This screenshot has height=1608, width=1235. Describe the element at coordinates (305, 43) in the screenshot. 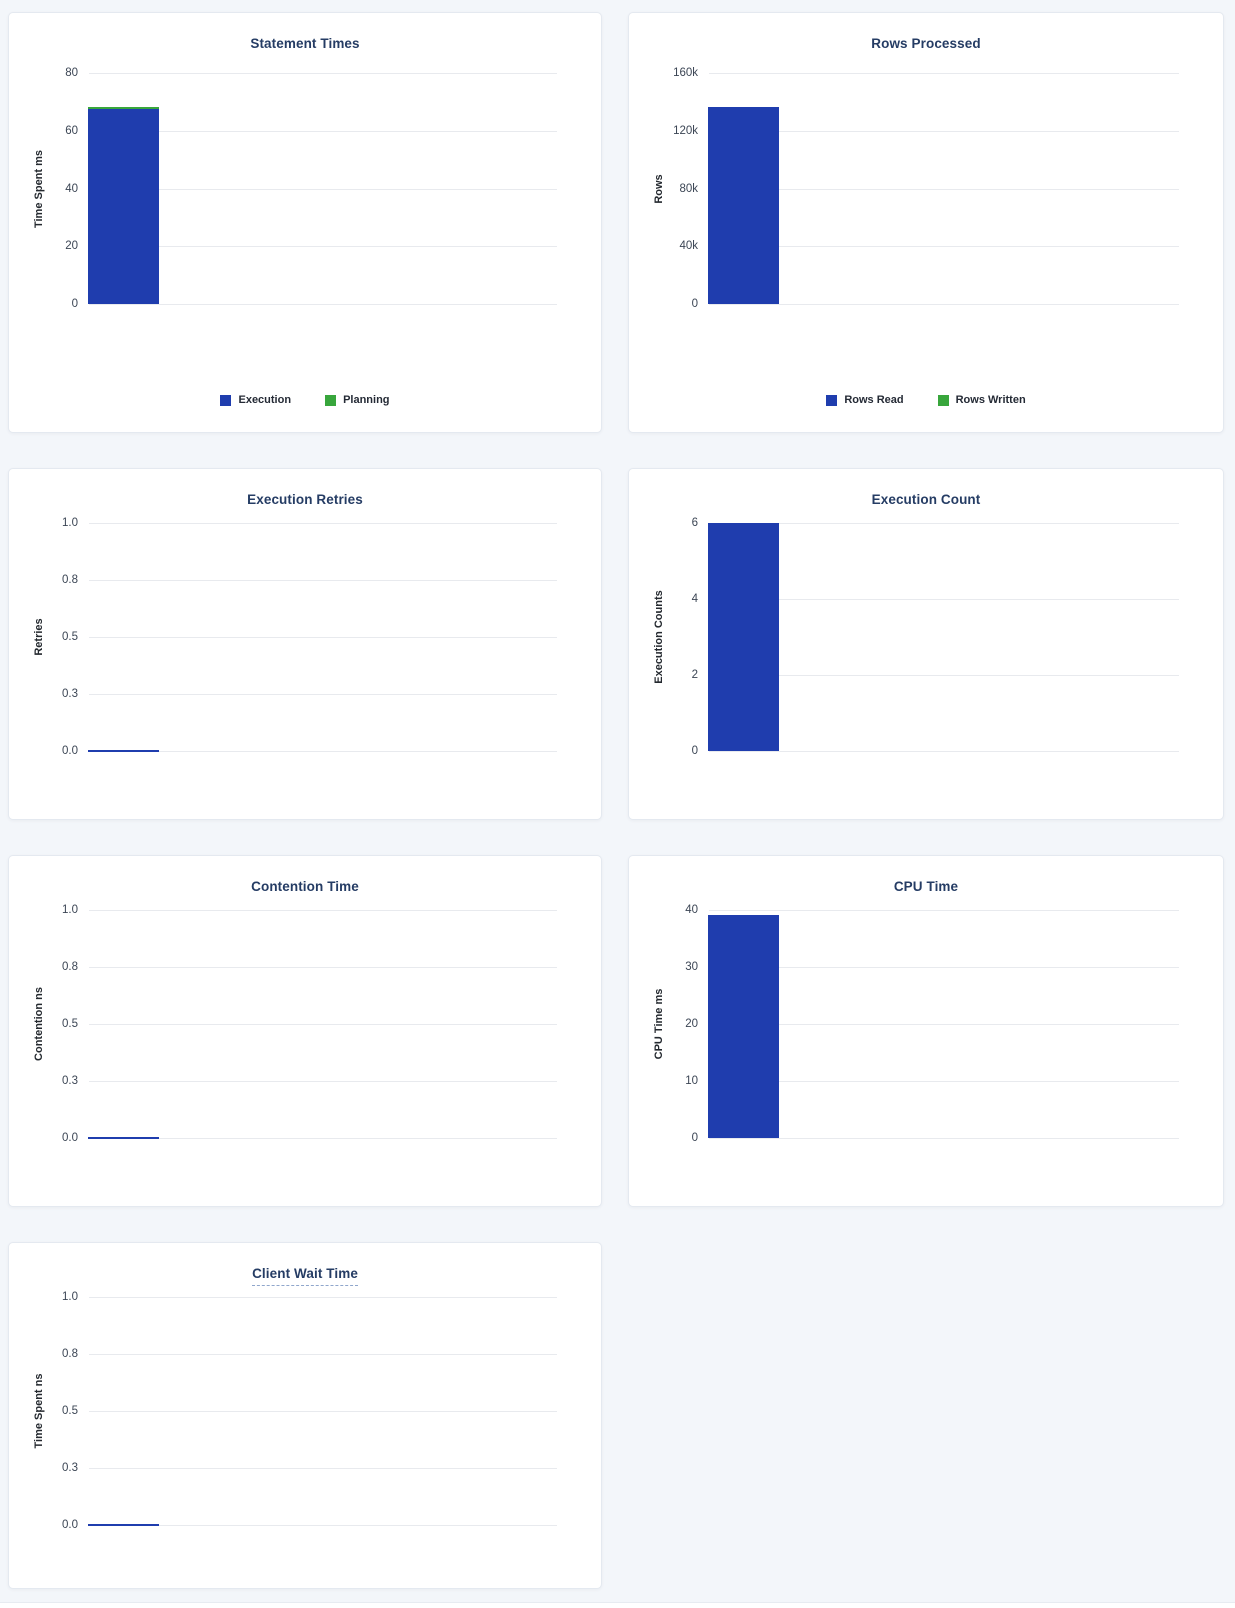

I see `chart-title-statement-times: Statement Times` at that location.